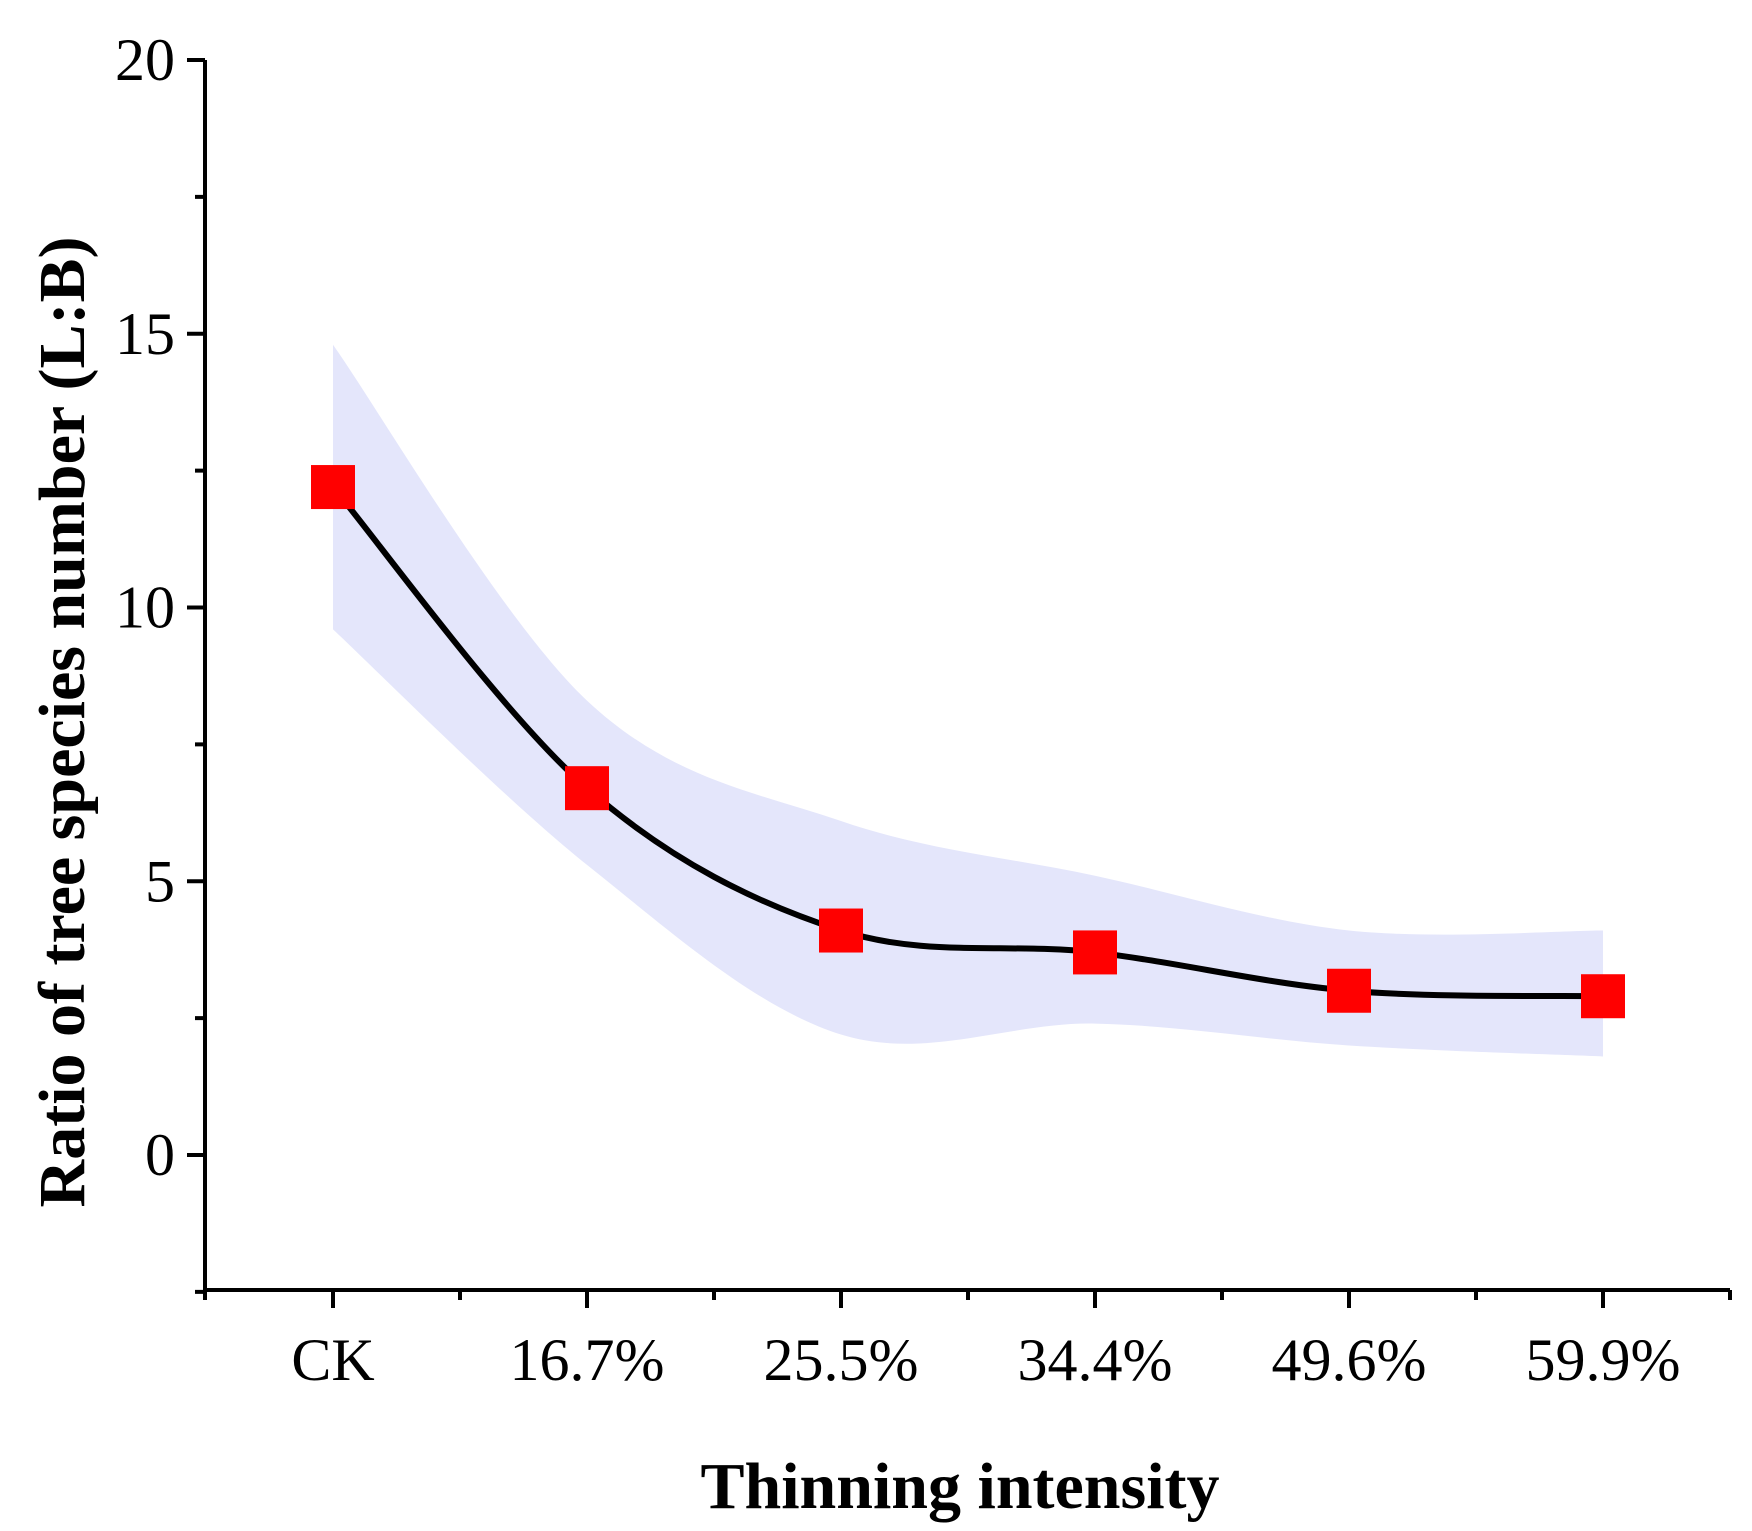 The height and width of the screenshot is (1531, 1752). I want to click on y-tick-label: 15, so click(145, 334).